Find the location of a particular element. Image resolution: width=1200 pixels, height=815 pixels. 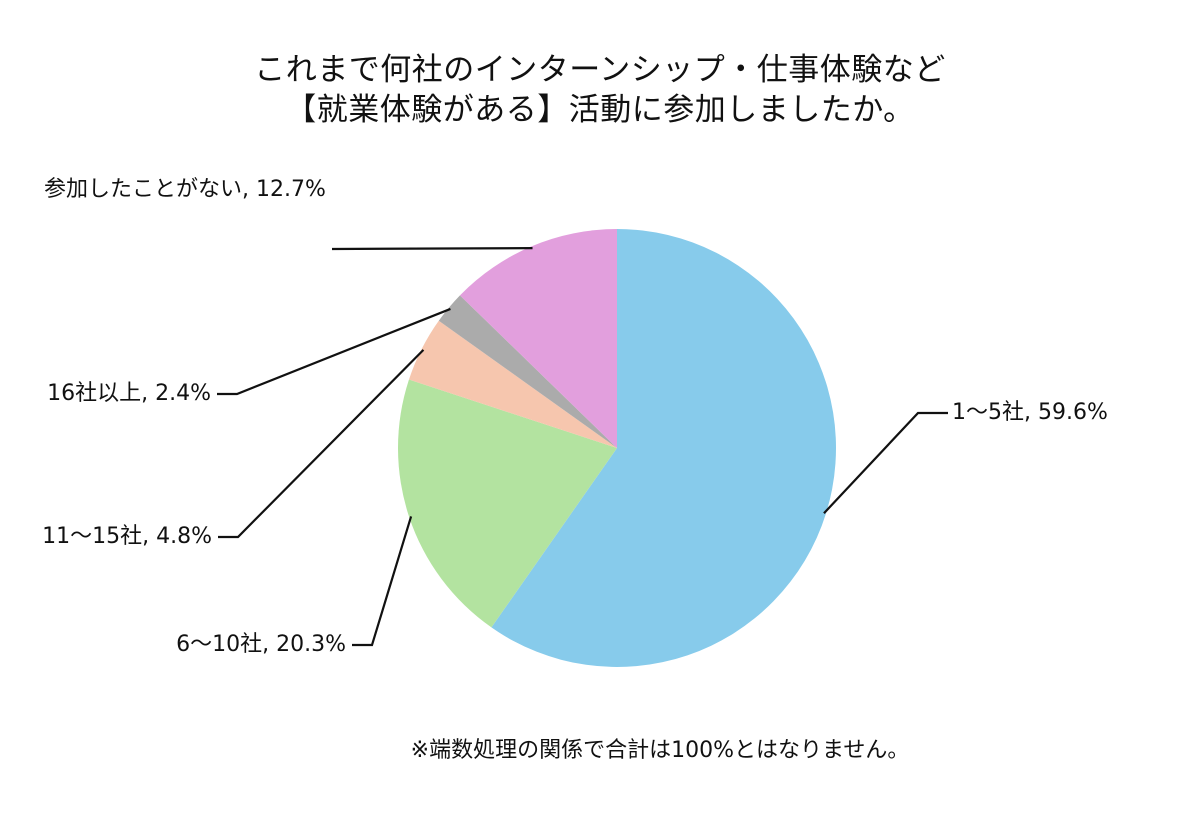

rounding-note: ※端数処理の関係で合計は100%とはなりません。 is located at coordinates (660, 750).